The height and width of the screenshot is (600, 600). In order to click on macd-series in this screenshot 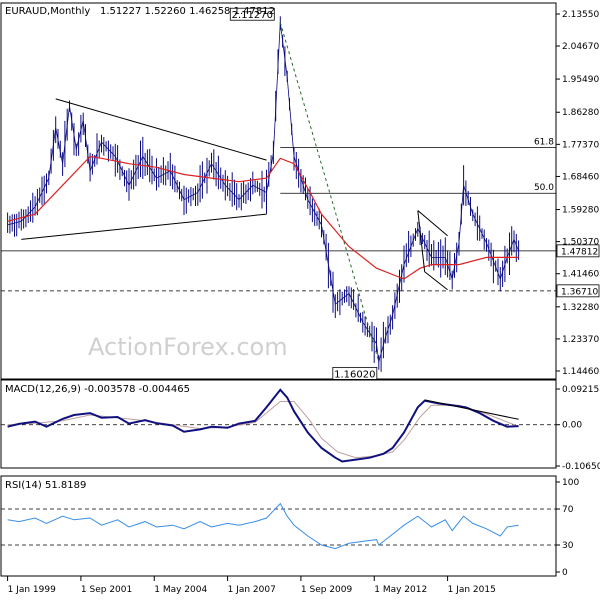, I will do `click(263, 425)`.